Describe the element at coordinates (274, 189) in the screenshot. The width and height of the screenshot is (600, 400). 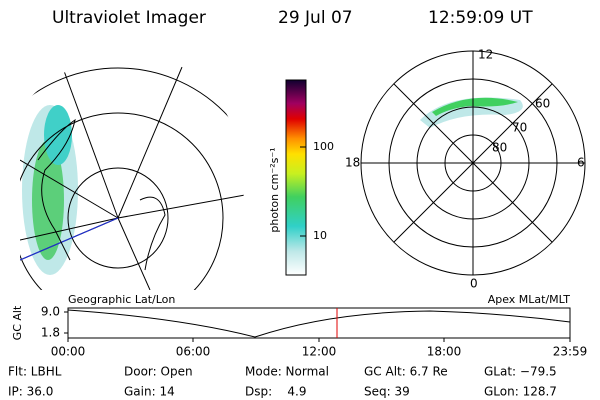
I see `colorbar-label: photon cm⁻²s⁻¹` at that location.